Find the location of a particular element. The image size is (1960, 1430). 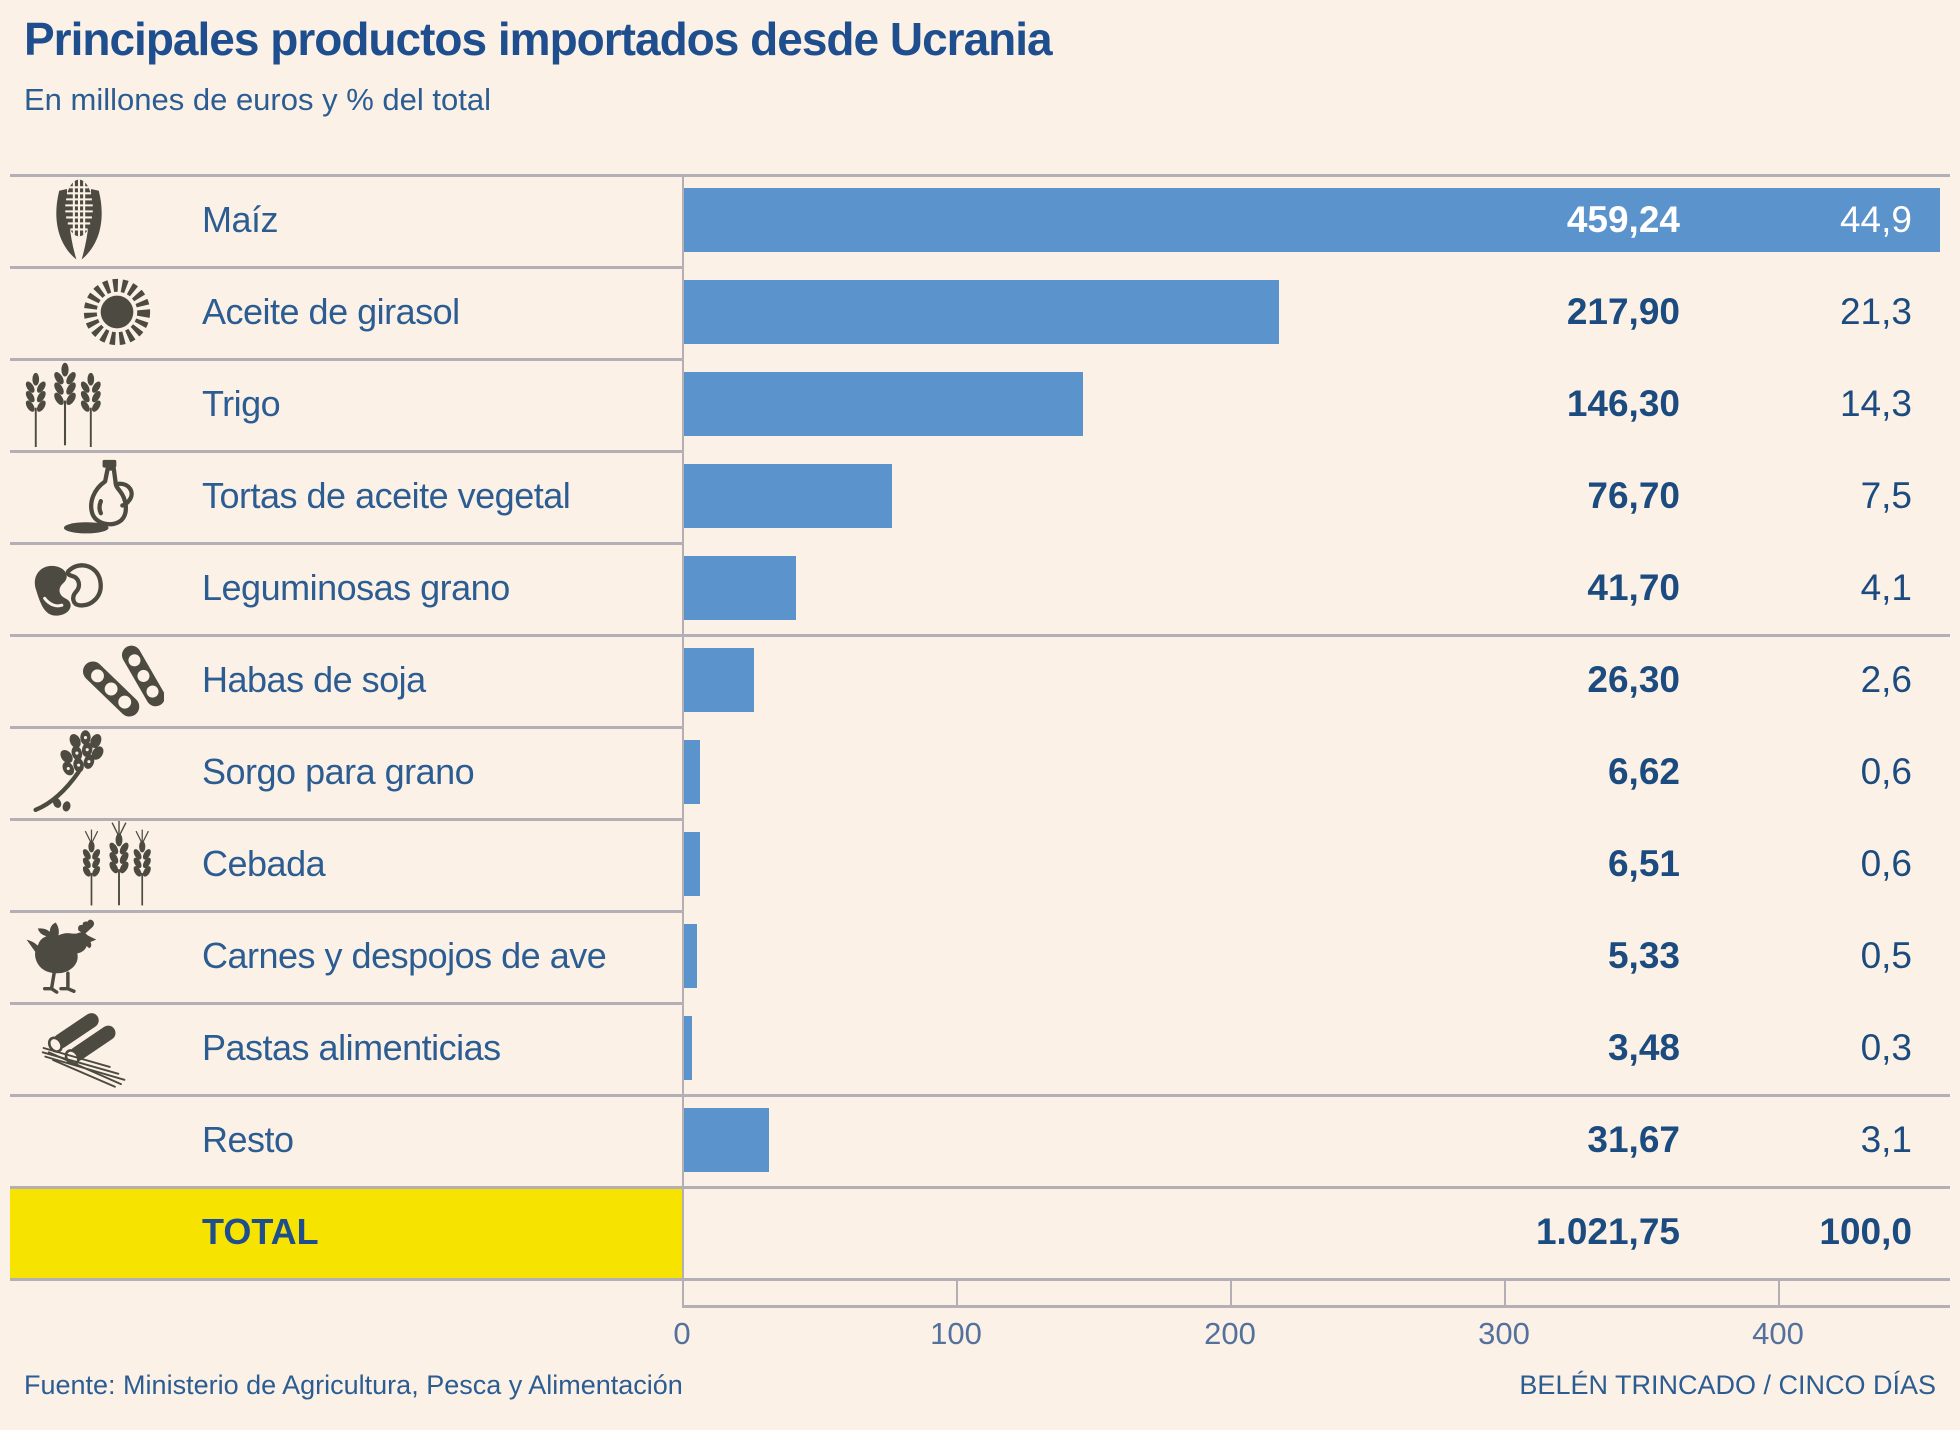

table-row: Trigo 146,30 14,3 is located at coordinates (980, 404).